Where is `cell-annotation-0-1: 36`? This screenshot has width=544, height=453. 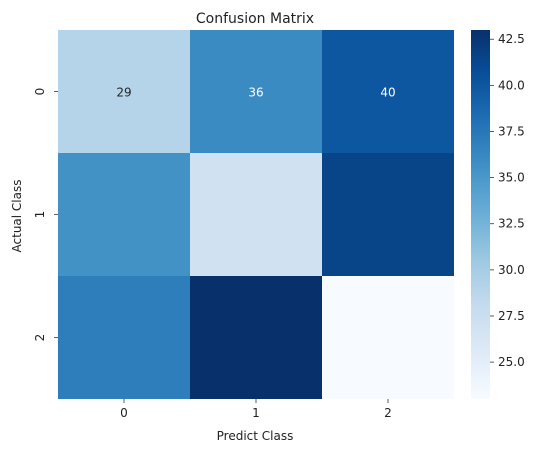 cell-annotation-0-1: 36 is located at coordinates (255, 93).